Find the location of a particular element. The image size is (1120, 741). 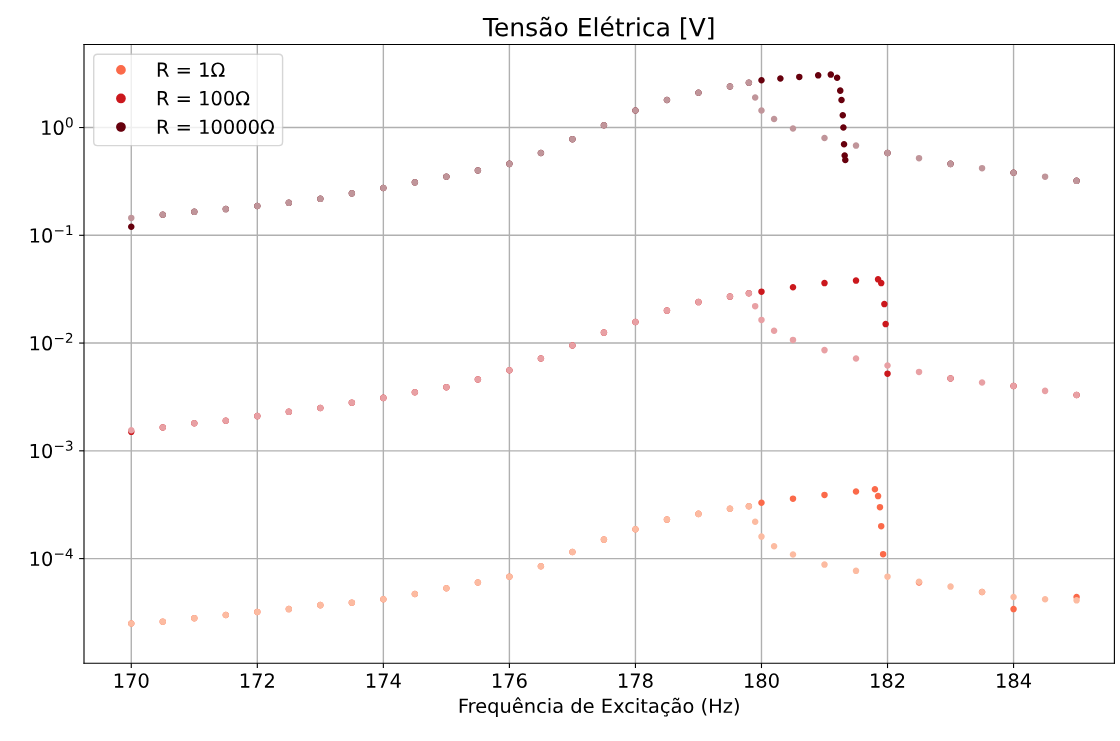

y-tick-label: 10$^{0}$ is located at coordinates (57, 126).